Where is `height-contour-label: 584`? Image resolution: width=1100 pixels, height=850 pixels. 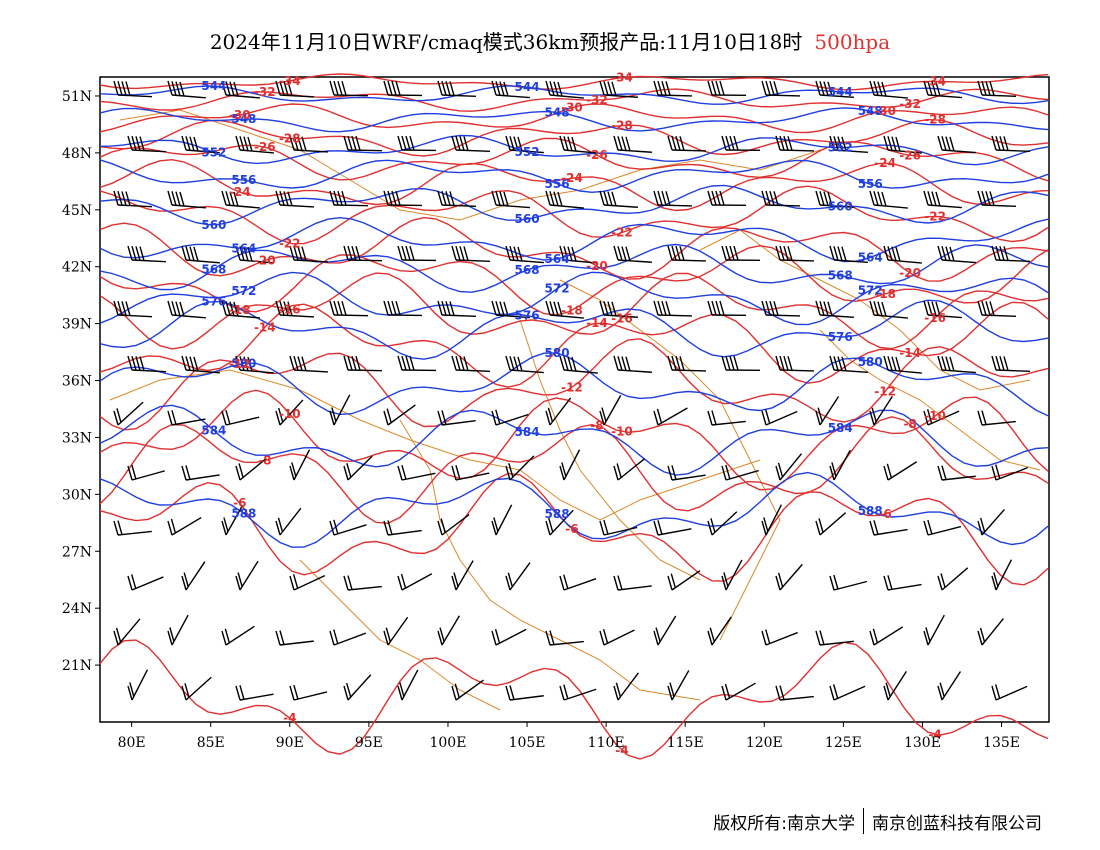
height-contour-label: 584 is located at coordinates (840, 428).